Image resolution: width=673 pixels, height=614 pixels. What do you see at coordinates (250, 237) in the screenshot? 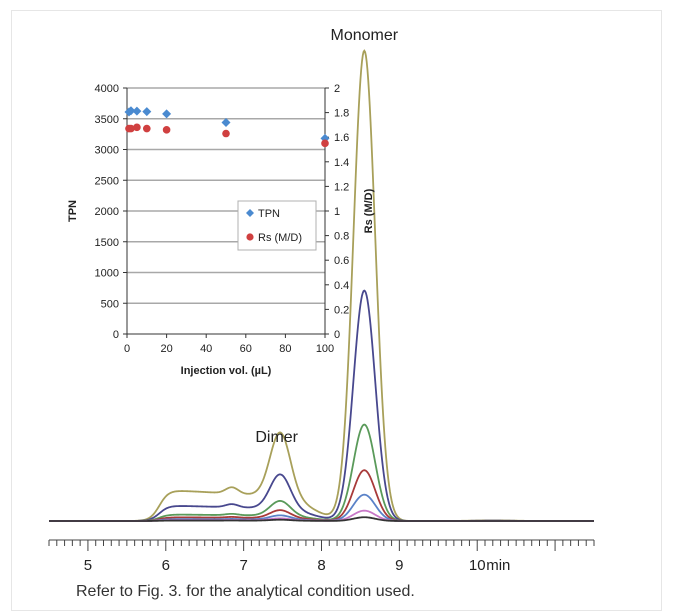
I see `legend-marker-rs` at bounding box center [250, 237].